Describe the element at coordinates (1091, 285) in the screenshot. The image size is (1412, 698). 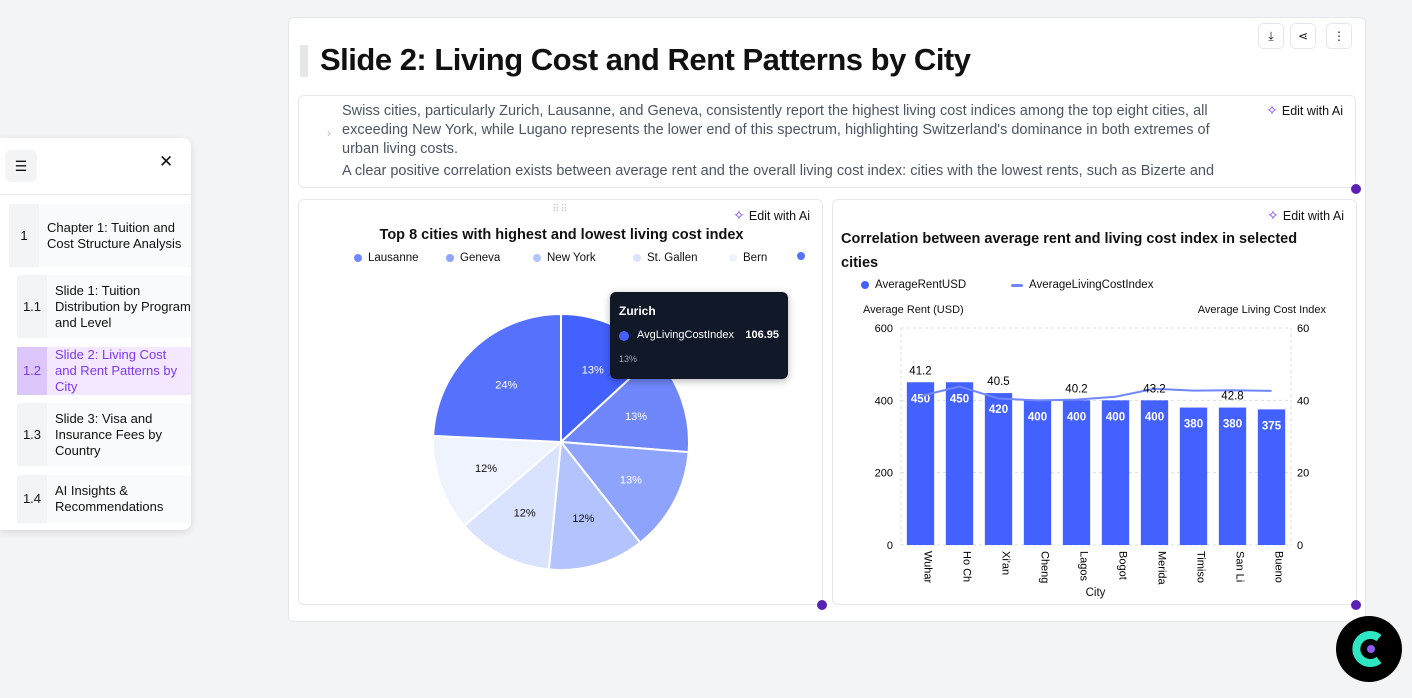
I see `legend-label: AverageLivingCostIndex` at that location.